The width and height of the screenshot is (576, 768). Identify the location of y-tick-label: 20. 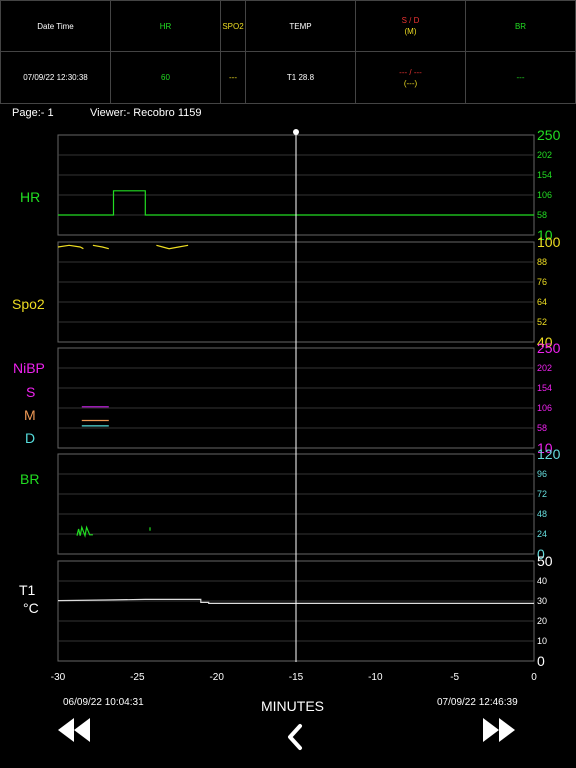
(542, 621).